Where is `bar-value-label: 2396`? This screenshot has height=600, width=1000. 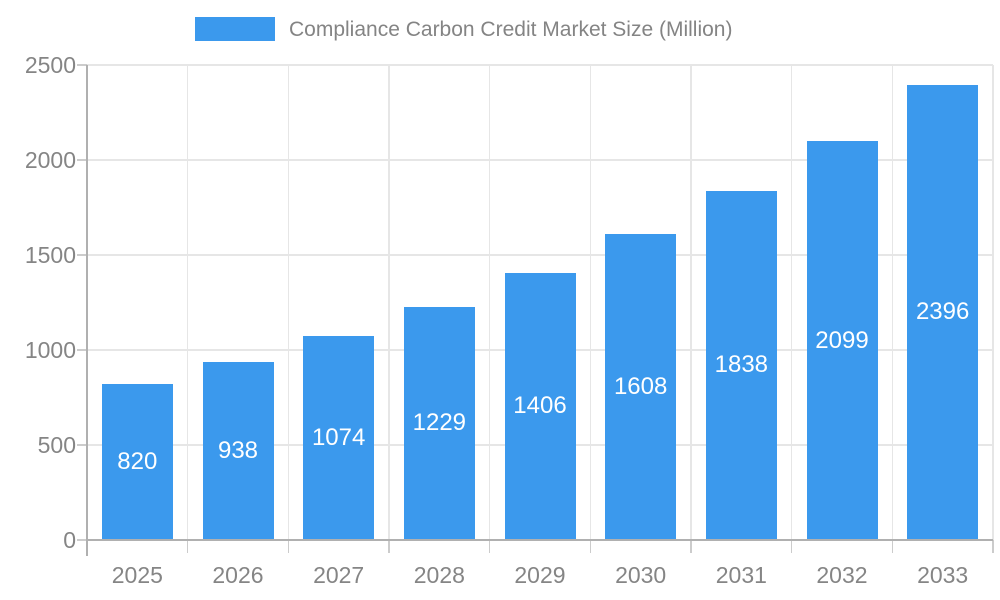
bar-value-label: 2396 is located at coordinates (942, 312).